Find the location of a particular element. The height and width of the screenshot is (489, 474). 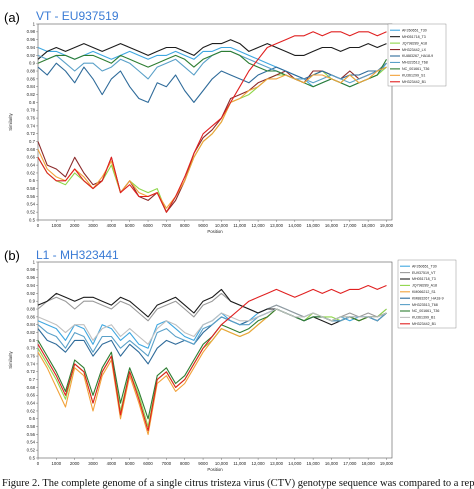

y-tick-label: 0.96 is located at coordinates (31, 39).